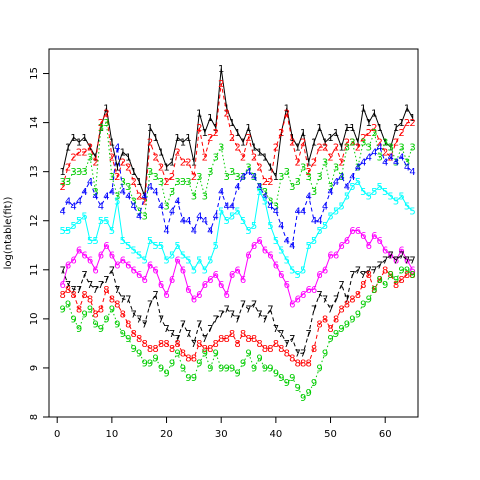  What do you see at coordinates (34, 269) in the screenshot?
I see `y-tick-label: 11` at bounding box center [34, 269].